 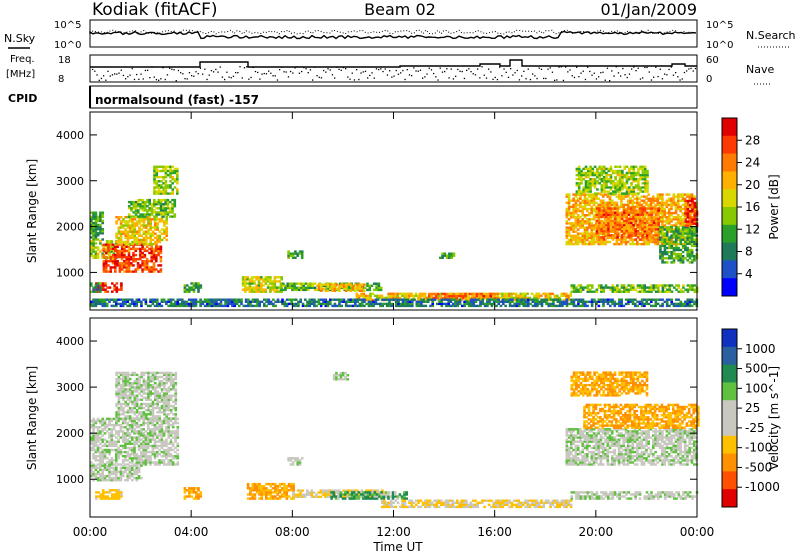 I want to click on nsky-trace, so click(x=393, y=35).